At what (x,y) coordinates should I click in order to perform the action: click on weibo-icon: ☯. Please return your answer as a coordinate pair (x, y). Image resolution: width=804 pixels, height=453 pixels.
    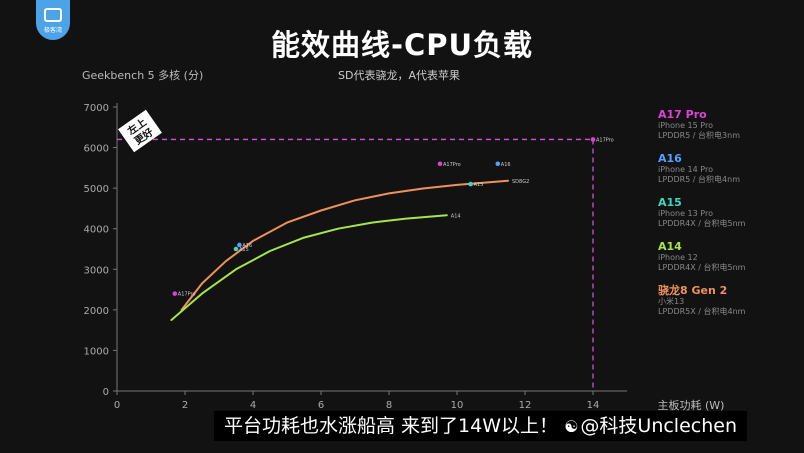
    Looking at the image, I should click on (571, 426).